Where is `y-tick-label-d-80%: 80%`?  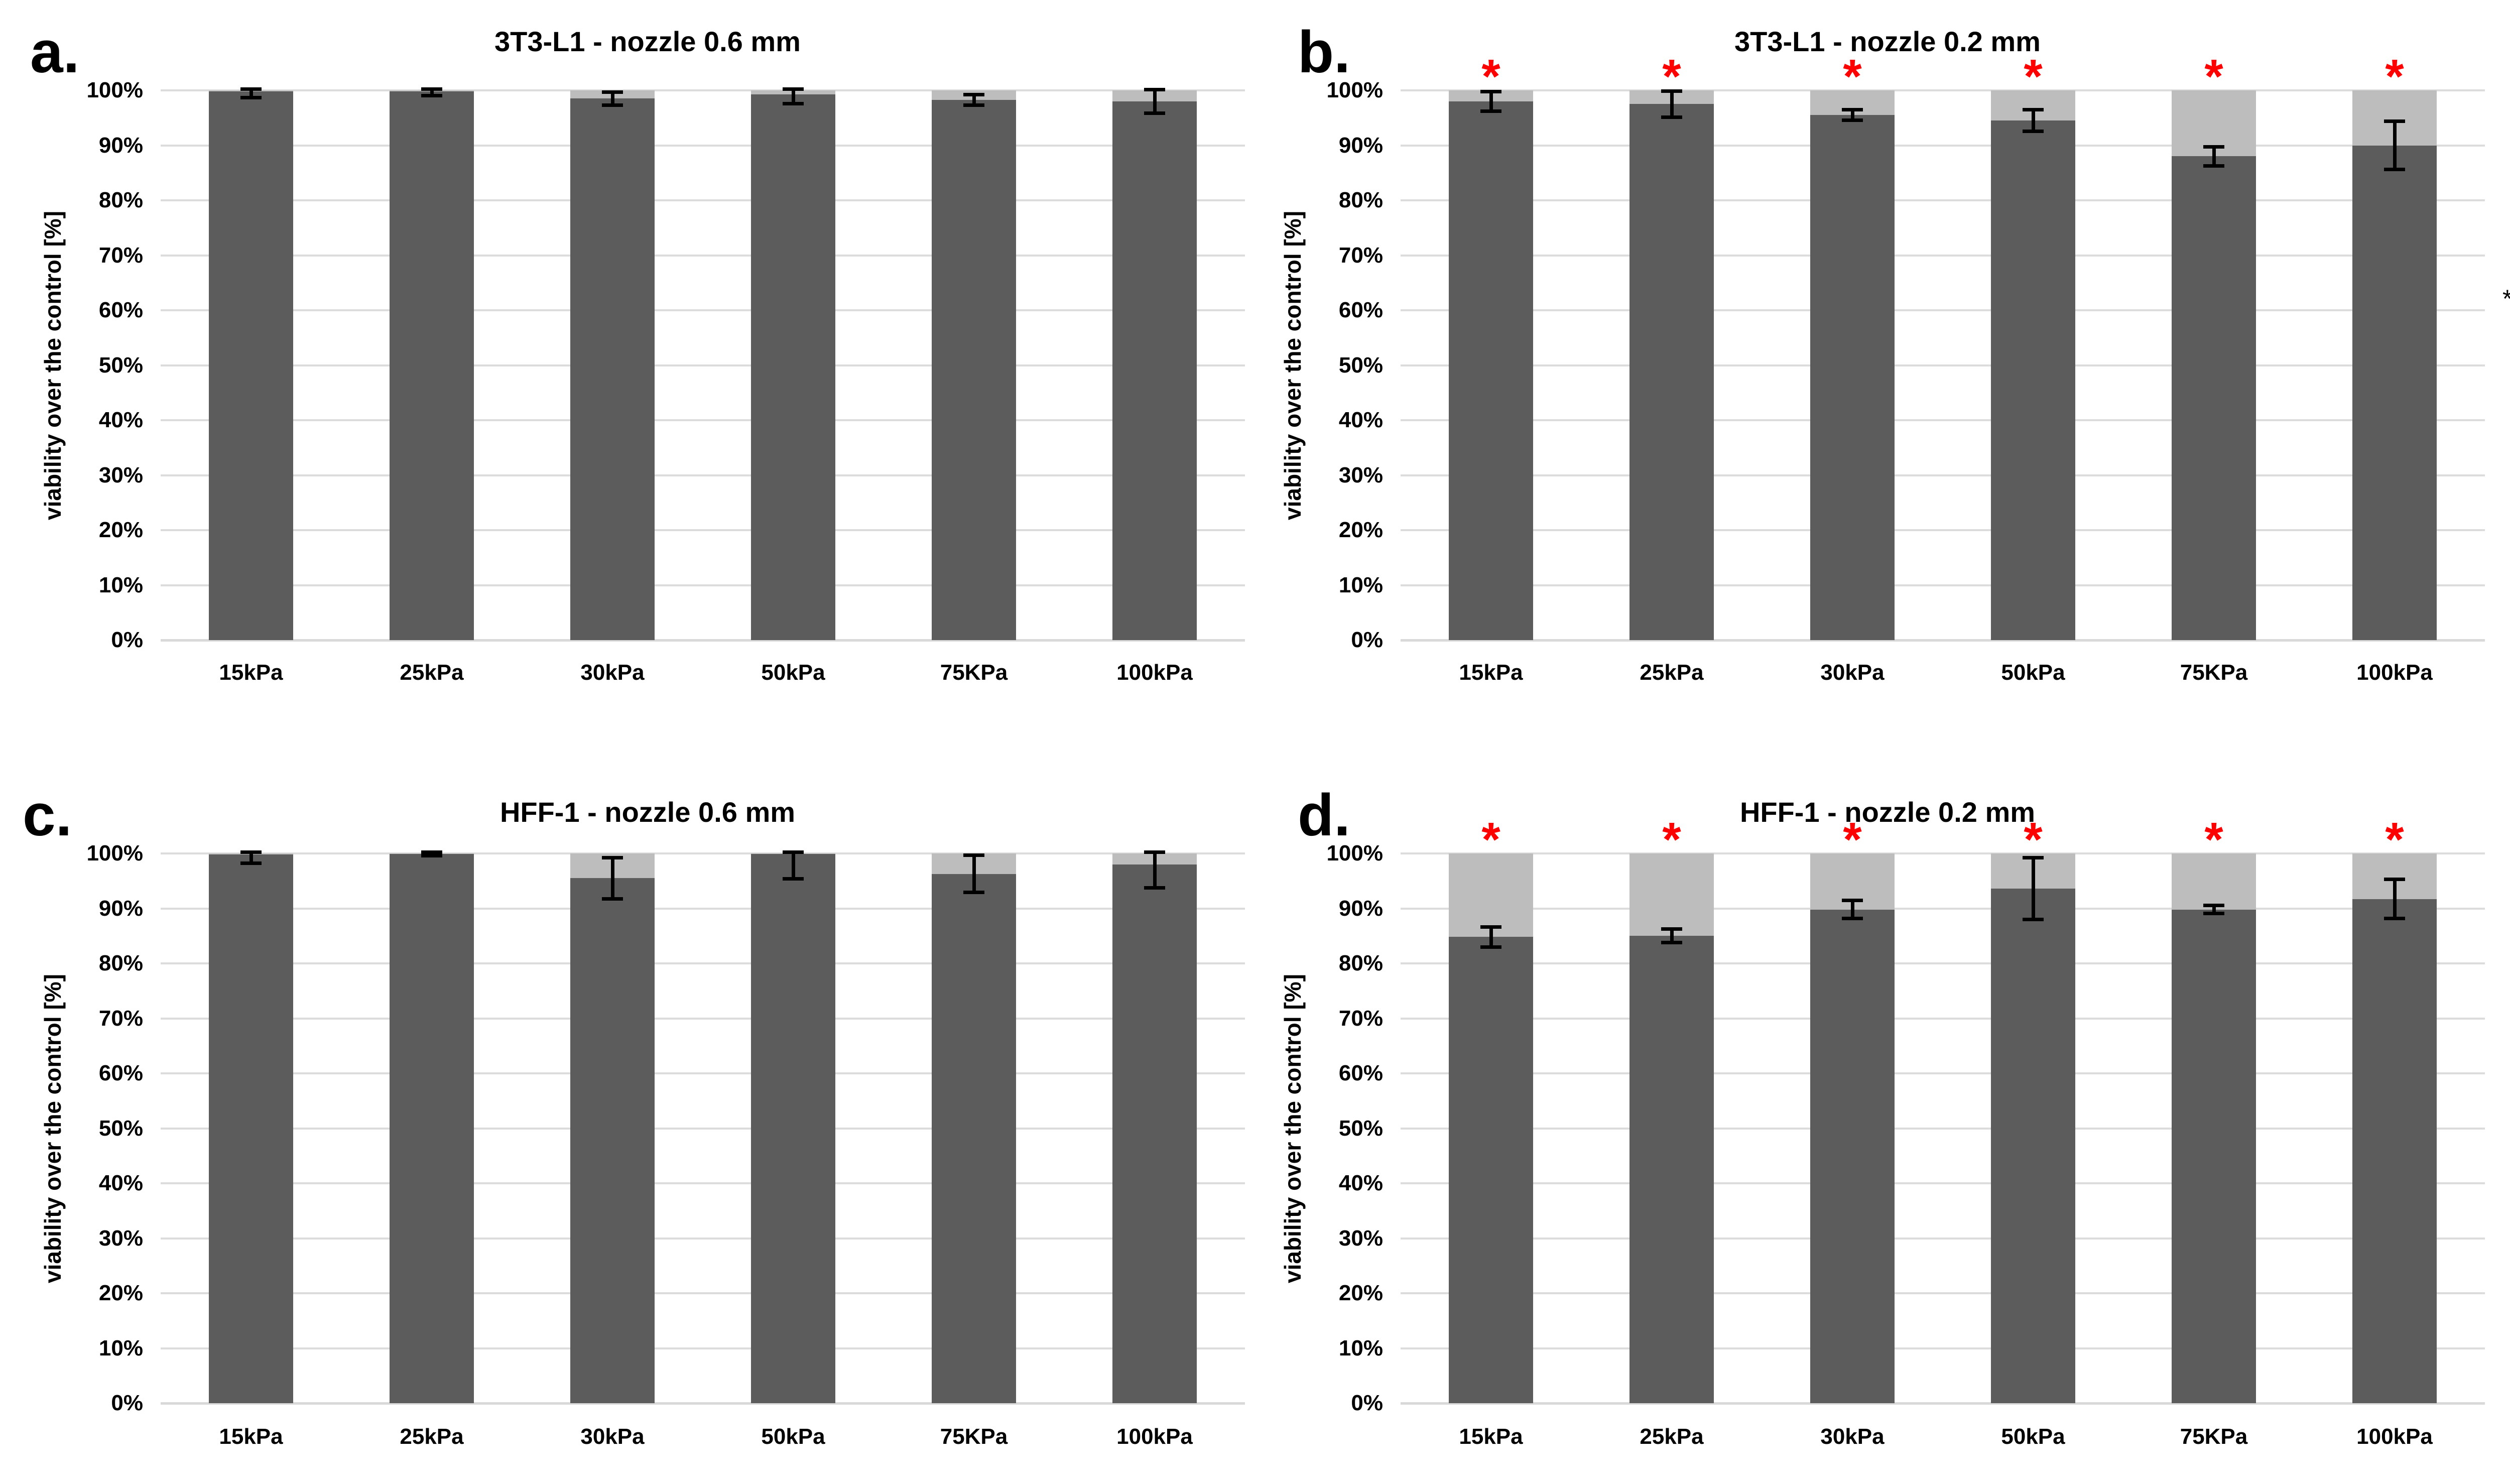
y-tick-label-d-80%: 80% is located at coordinates (1360, 963).